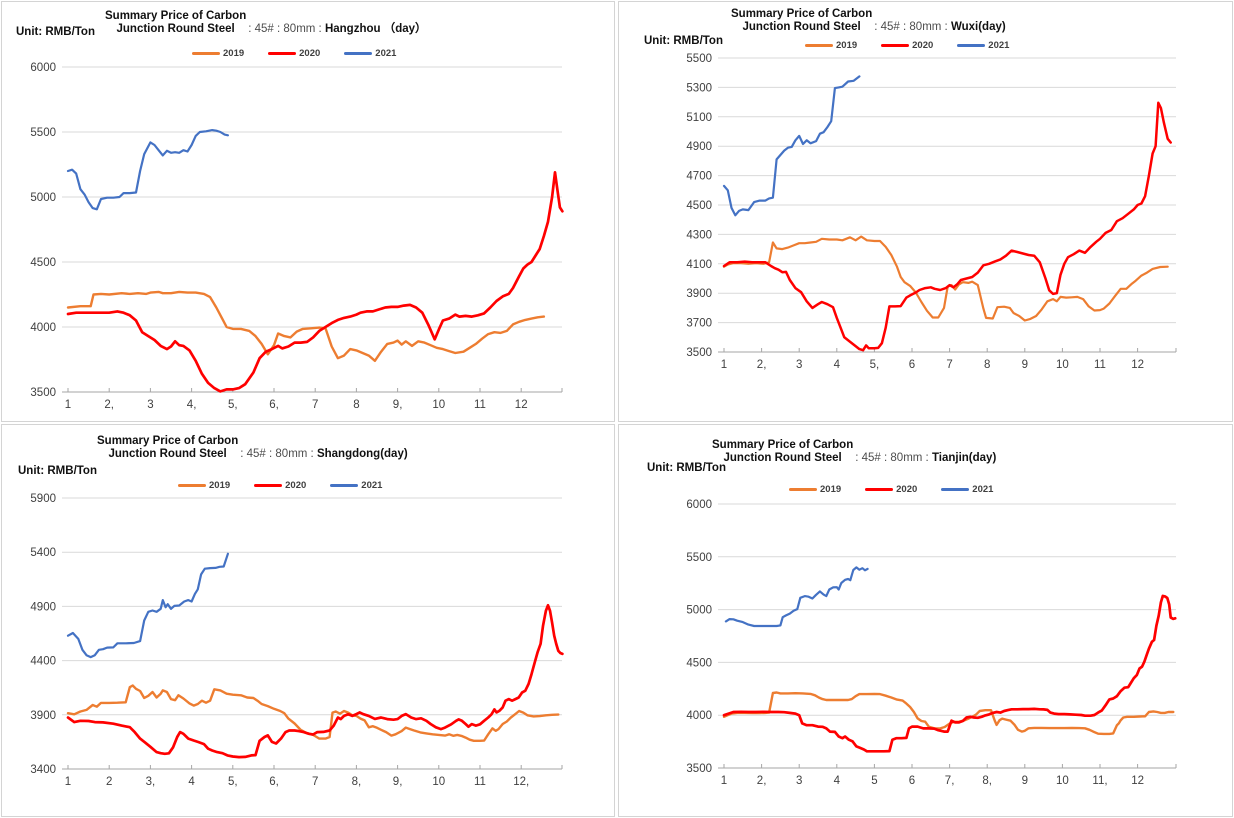 Image resolution: width=1234 pixels, height=818 pixels. What do you see at coordinates (43, 328) in the screenshot?
I see `svg-text: 4000` at bounding box center [43, 328].